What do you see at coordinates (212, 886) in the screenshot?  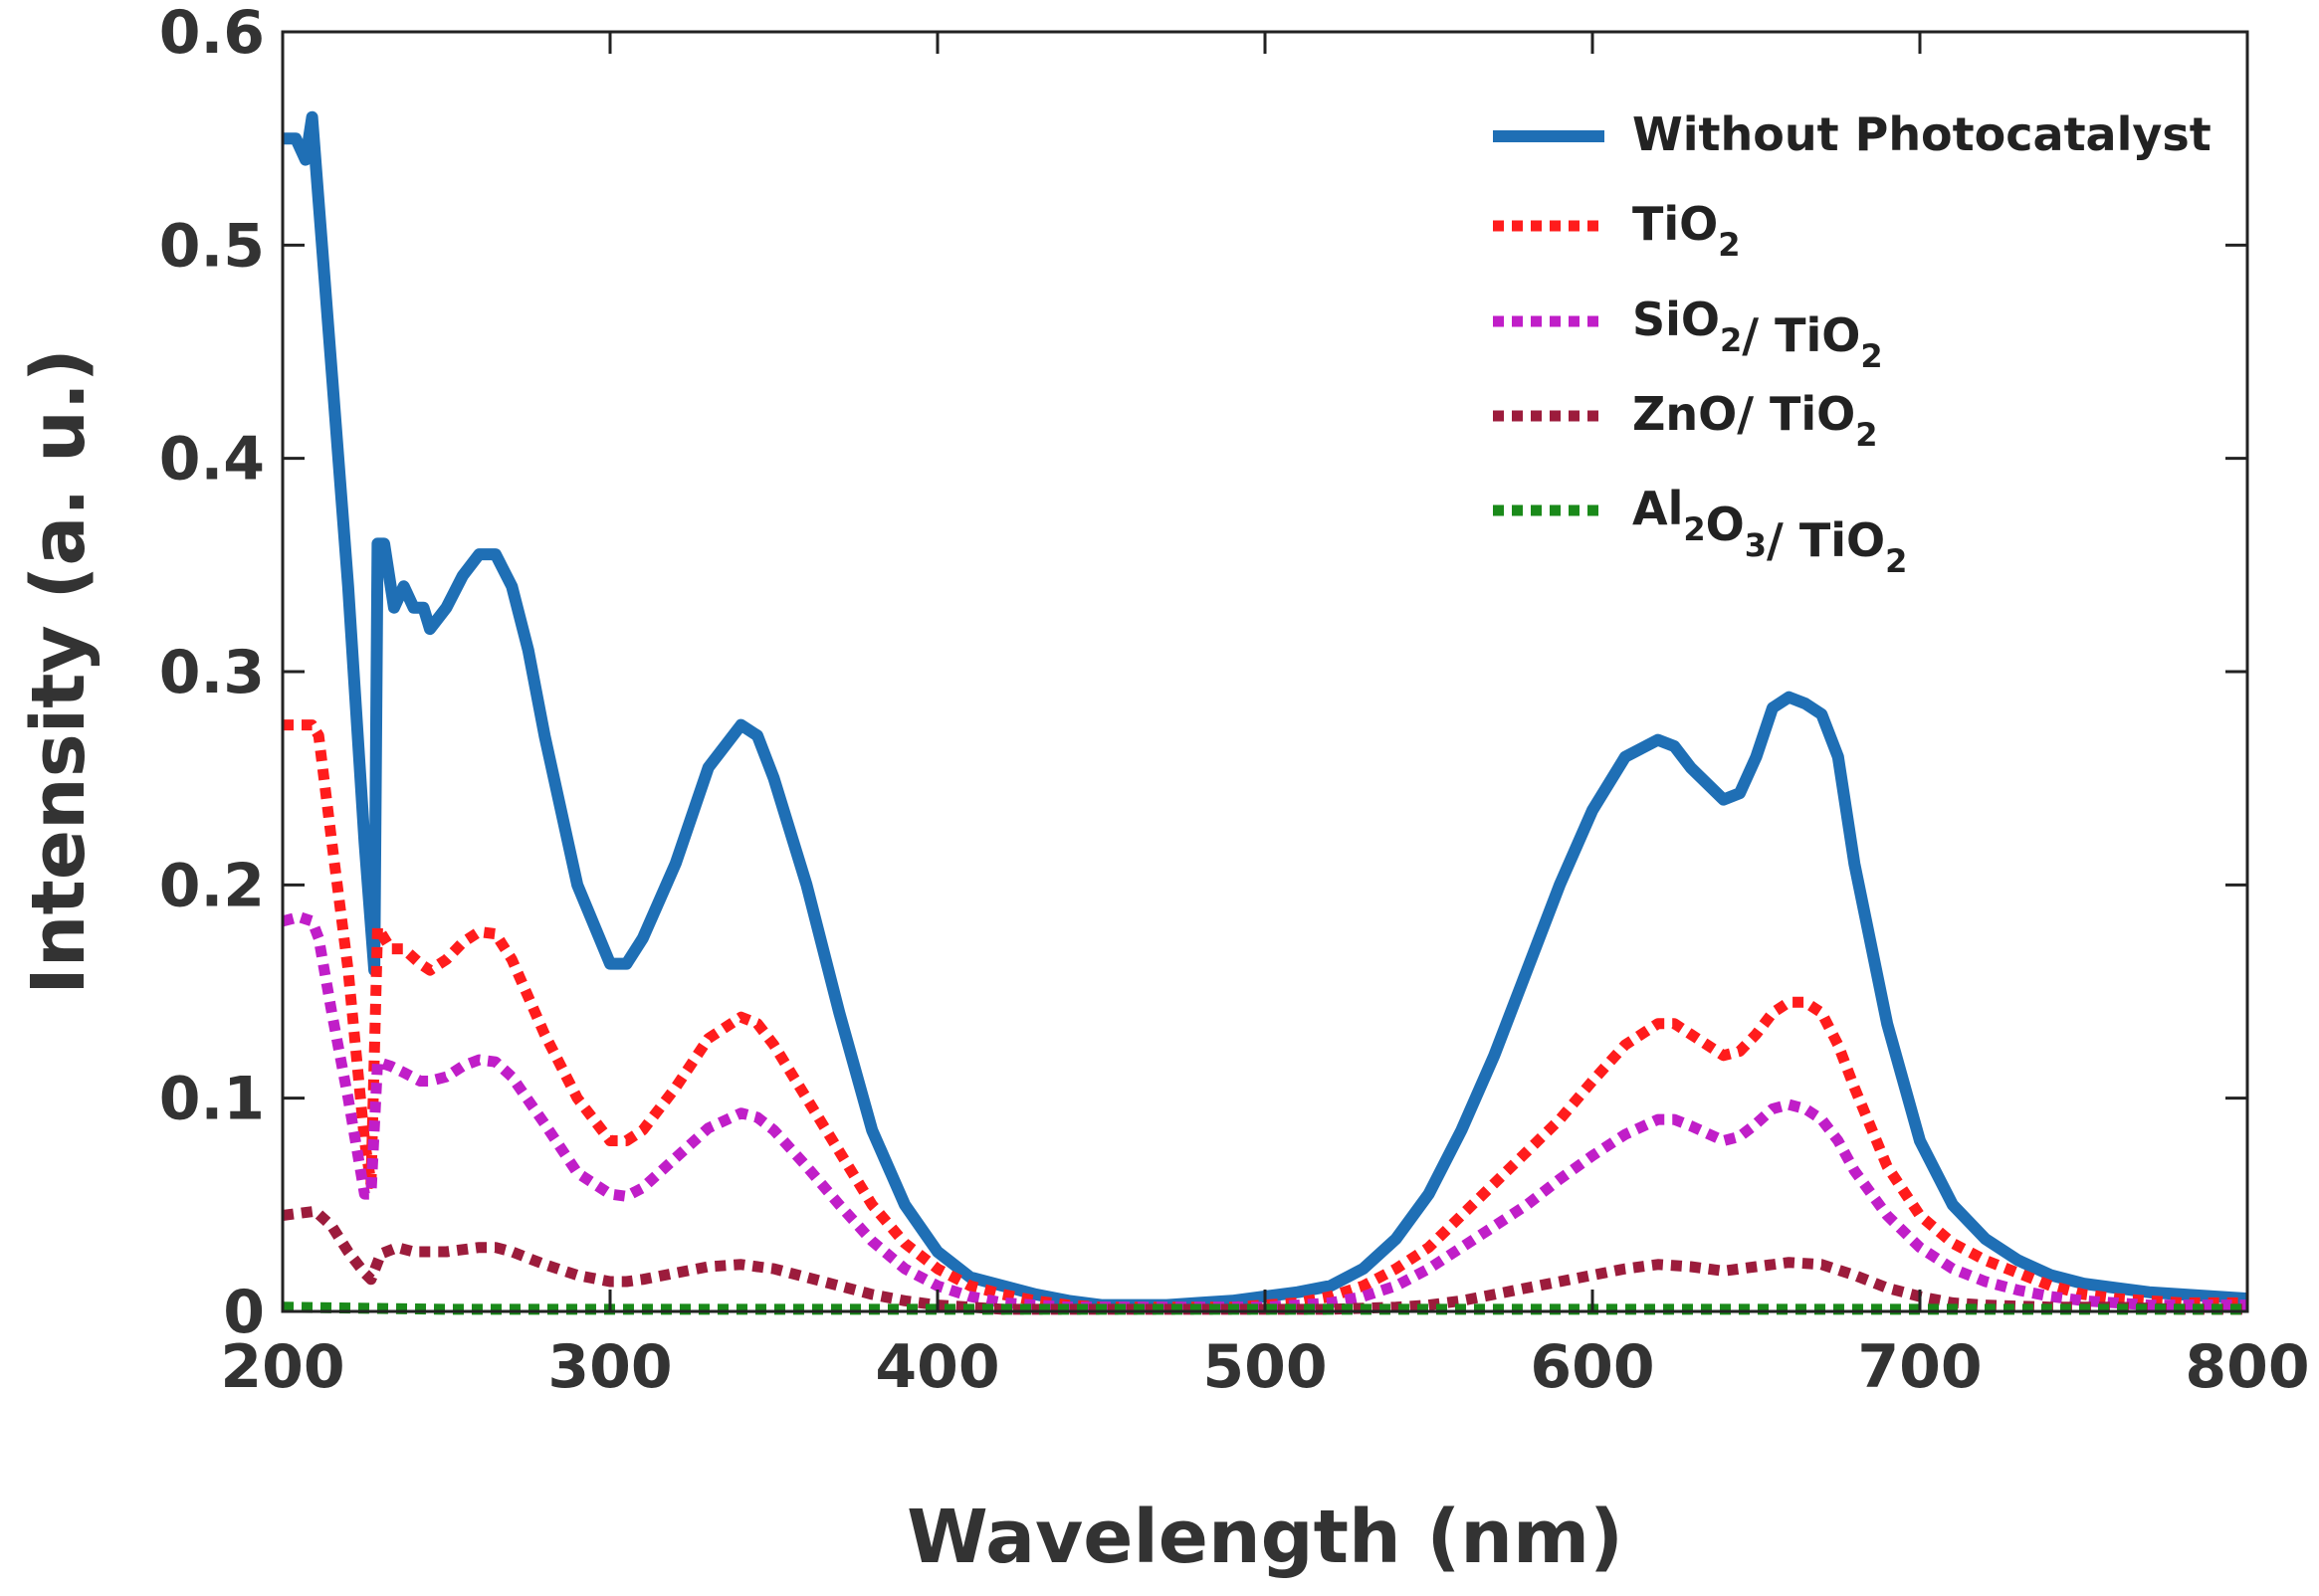 I see `y-tick-label: 0.2` at bounding box center [212, 886].